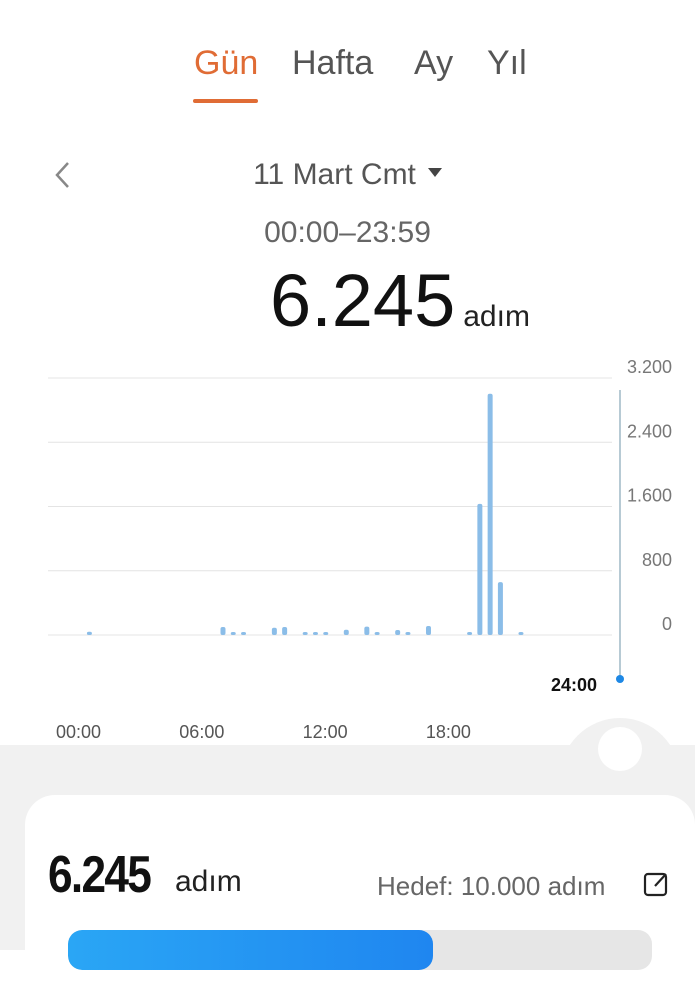 The height and width of the screenshot is (995, 695). What do you see at coordinates (325, 732) in the screenshot?
I see `x-tick-label: 12:00` at bounding box center [325, 732].